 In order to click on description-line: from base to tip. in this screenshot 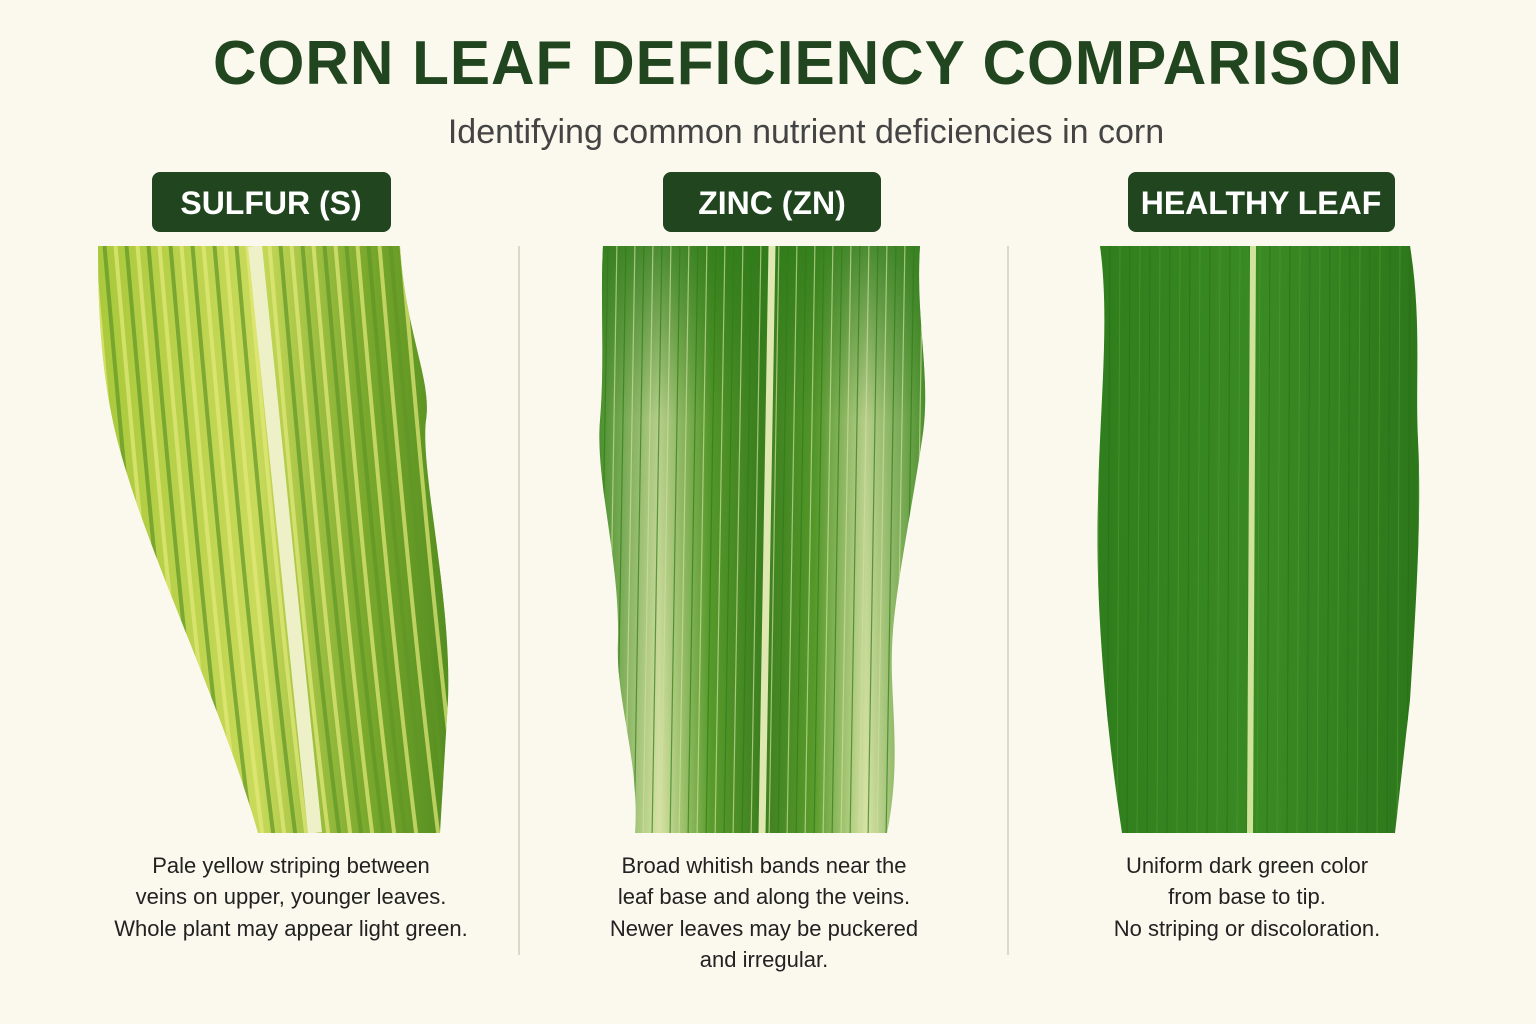, I will do `click(1247, 896)`.